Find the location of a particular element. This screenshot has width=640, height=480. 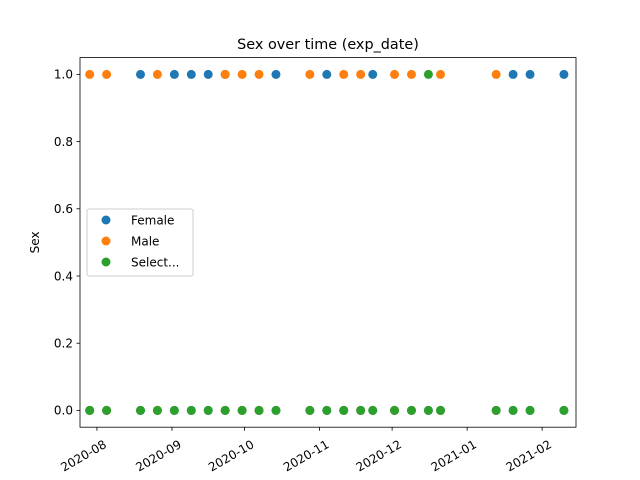

y-tick-label: 0.2 is located at coordinates (63, 344).